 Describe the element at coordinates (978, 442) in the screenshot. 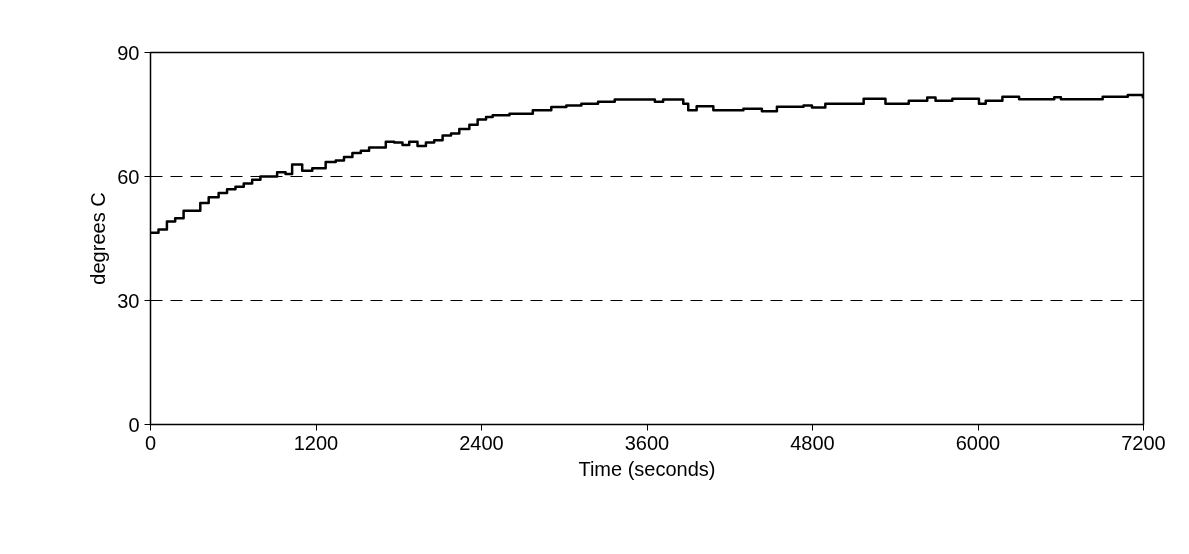

I see `x-tick-label: 6000` at that location.